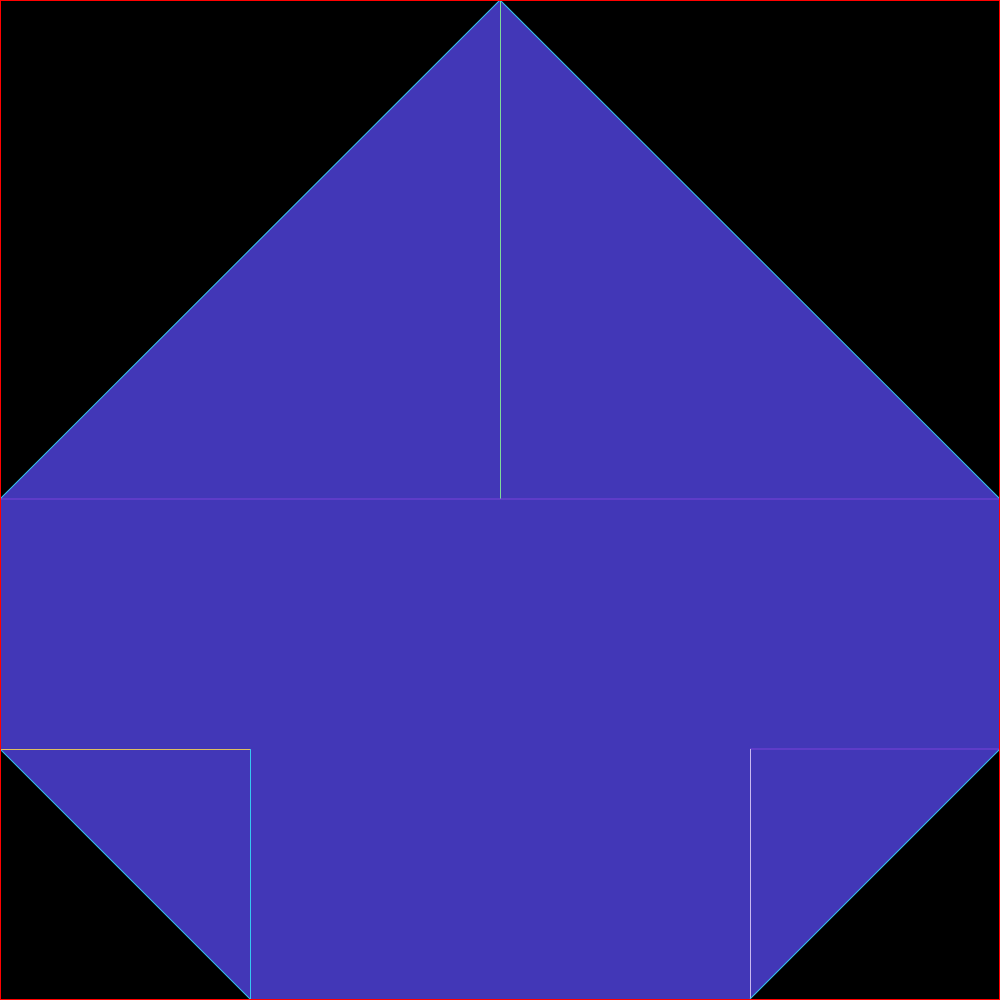 This screenshot has height=1000, width=1000. Describe the element at coordinates (125, 874) in the screenshot. I see `edge-bottom-left-hypotenuse` at that location.